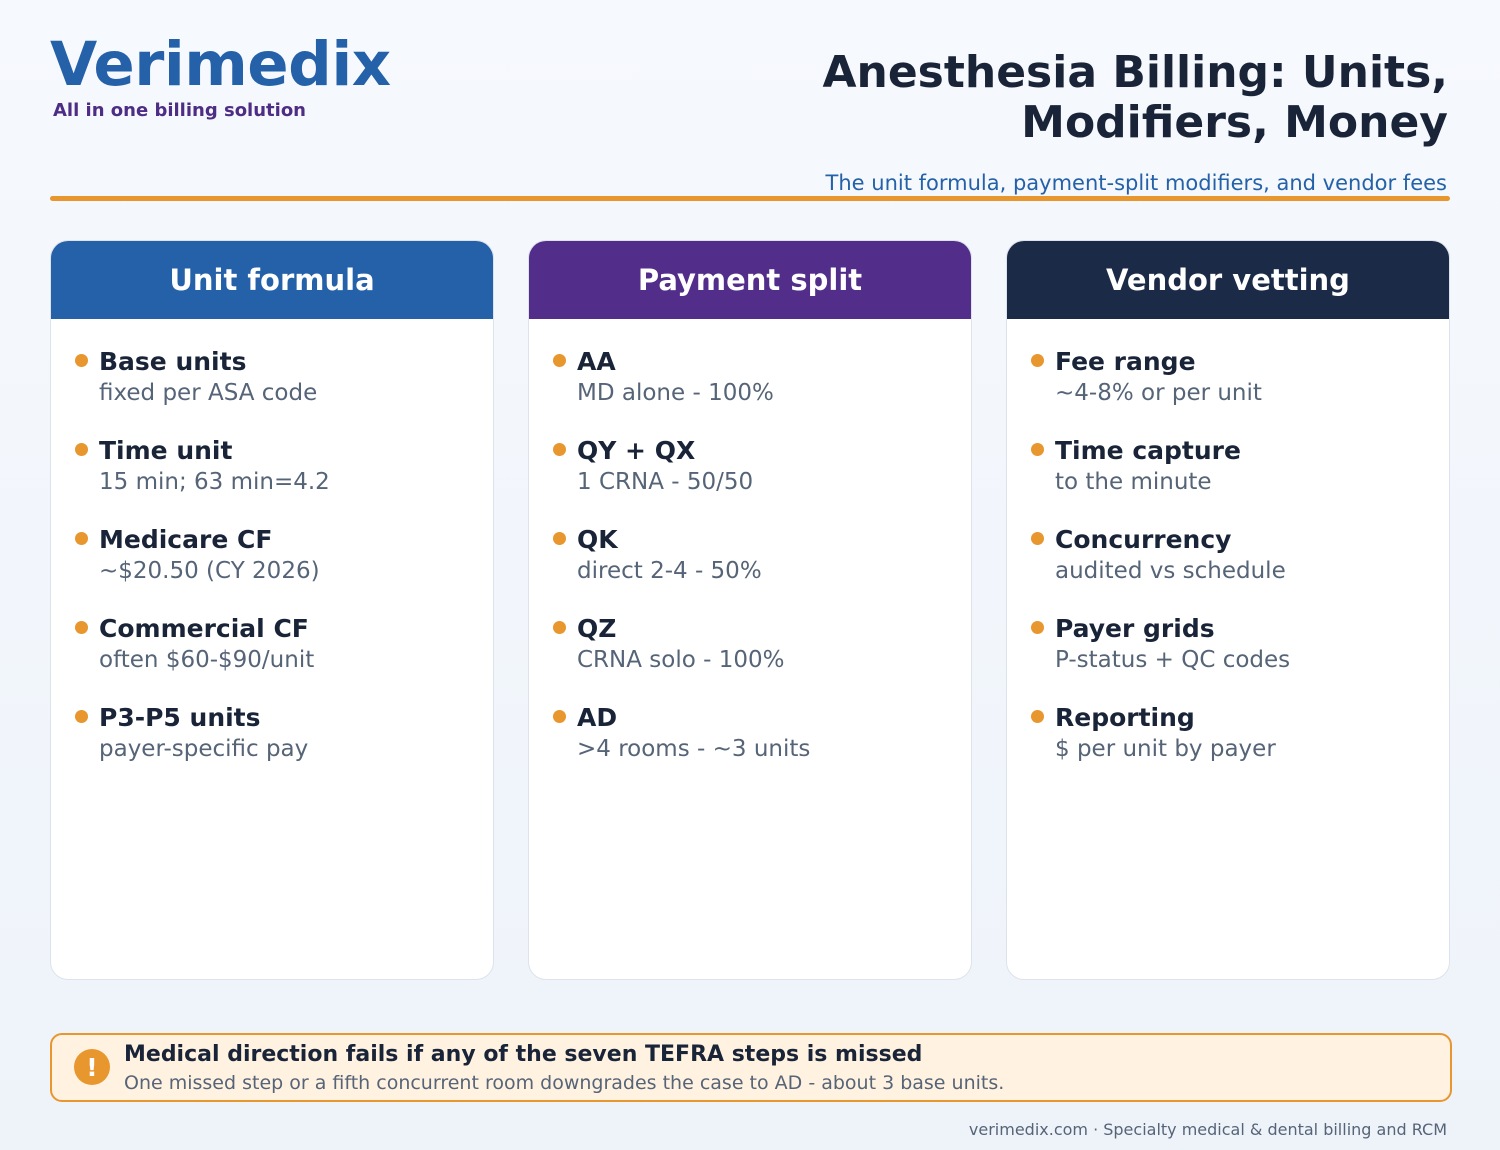 This screenshot has width=1500, height=1150. What do you see at coordinates (272, 556) in the screenshot?
I see `list-item: Medicare CF ~$20.50 (CY 2026)` at bounding box center [272, 556].